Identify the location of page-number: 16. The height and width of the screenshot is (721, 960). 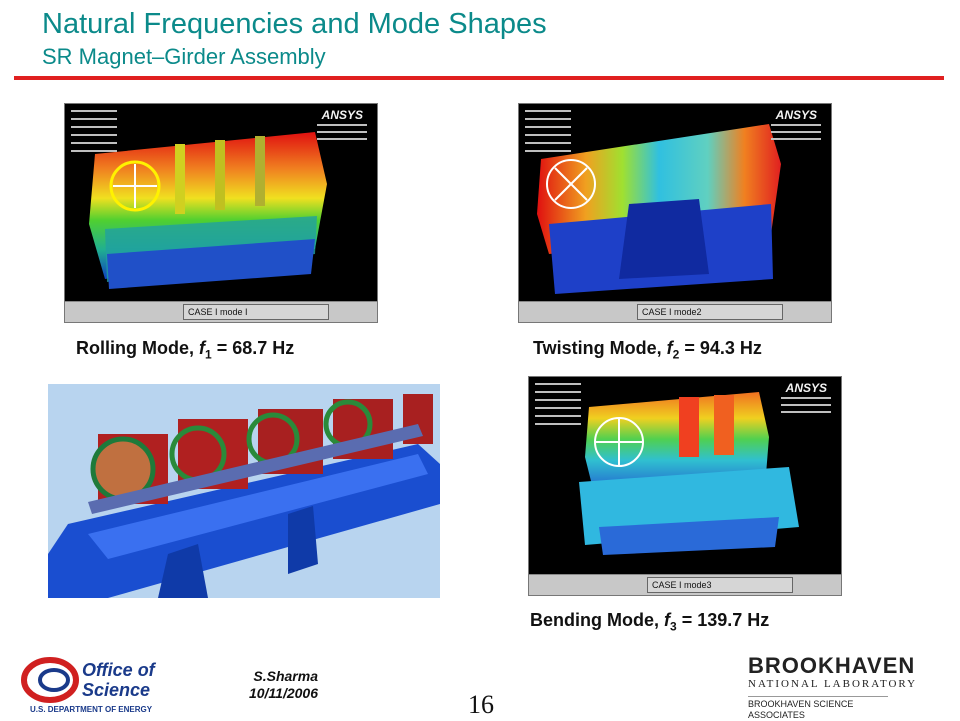
(481, 704).